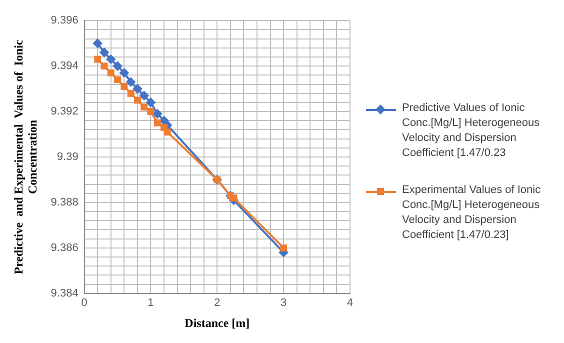 This screenshot has height=343, width=564. Describe the element at coordinates (67, 157) in the screenshot. I see `y-tick-label: 9.39` at that location.